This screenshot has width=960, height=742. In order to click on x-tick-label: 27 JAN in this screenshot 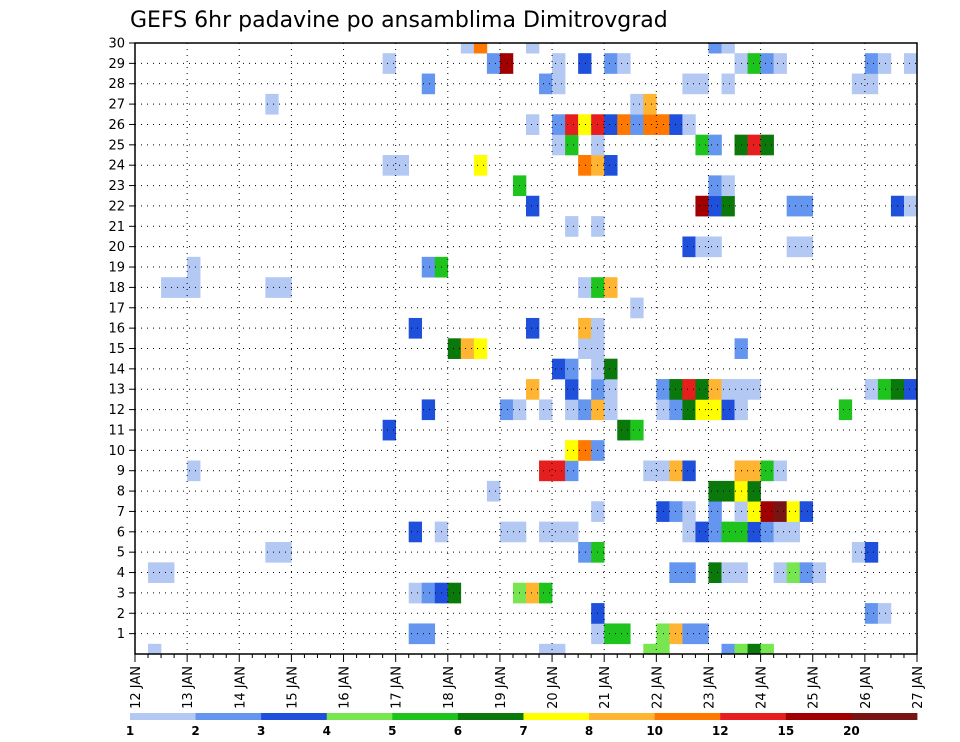, I will do `click(918, 687)`.